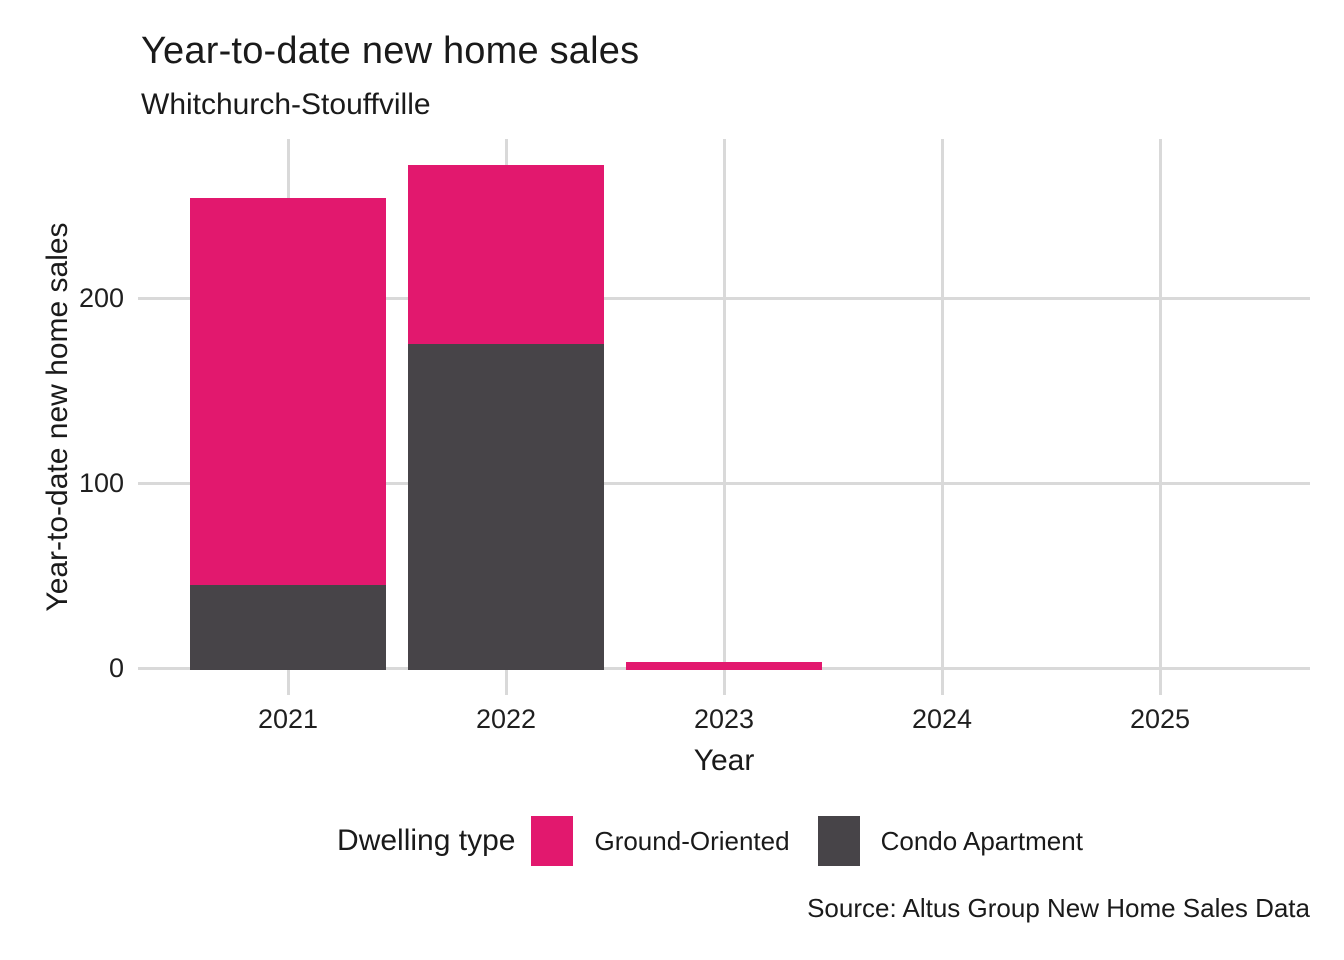  Describe the element at coordinates (390, 51) in the screenshot. I see `chart-title: Year-to-date new home sales` at that location.